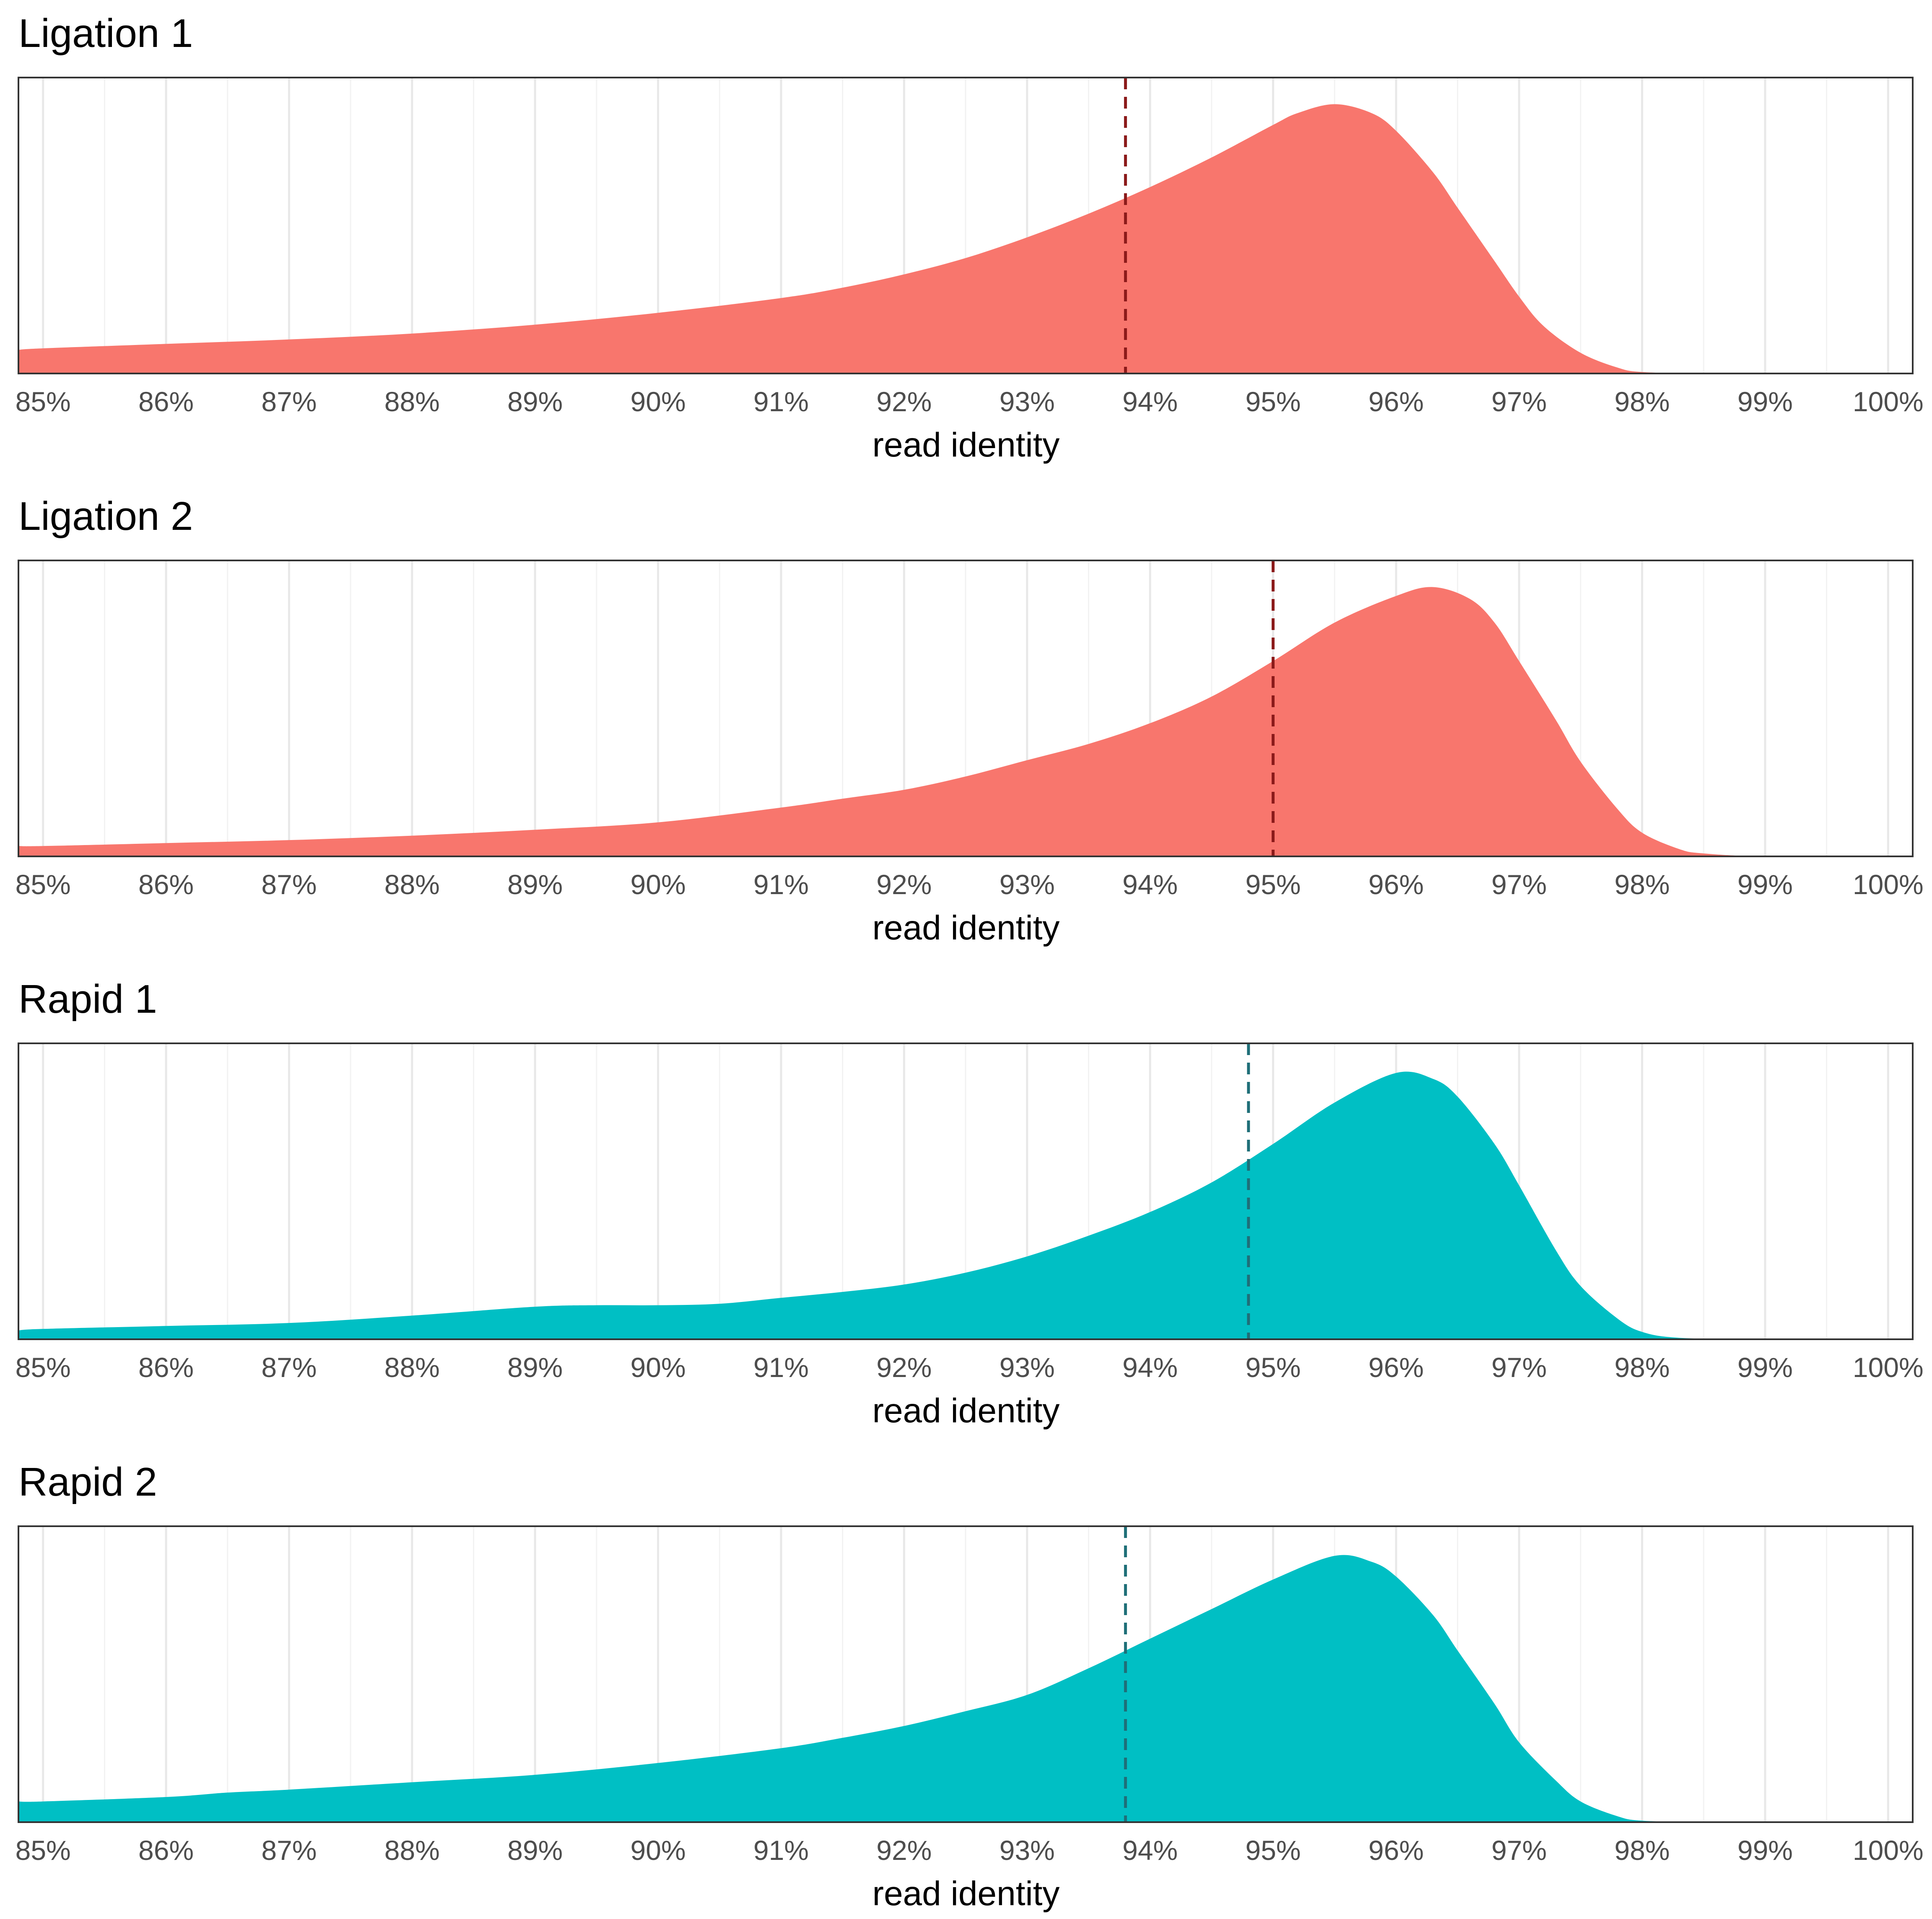 The image size is (1932, 1919). I want to click on panel-title: Ligation 2, so click(105, 516).